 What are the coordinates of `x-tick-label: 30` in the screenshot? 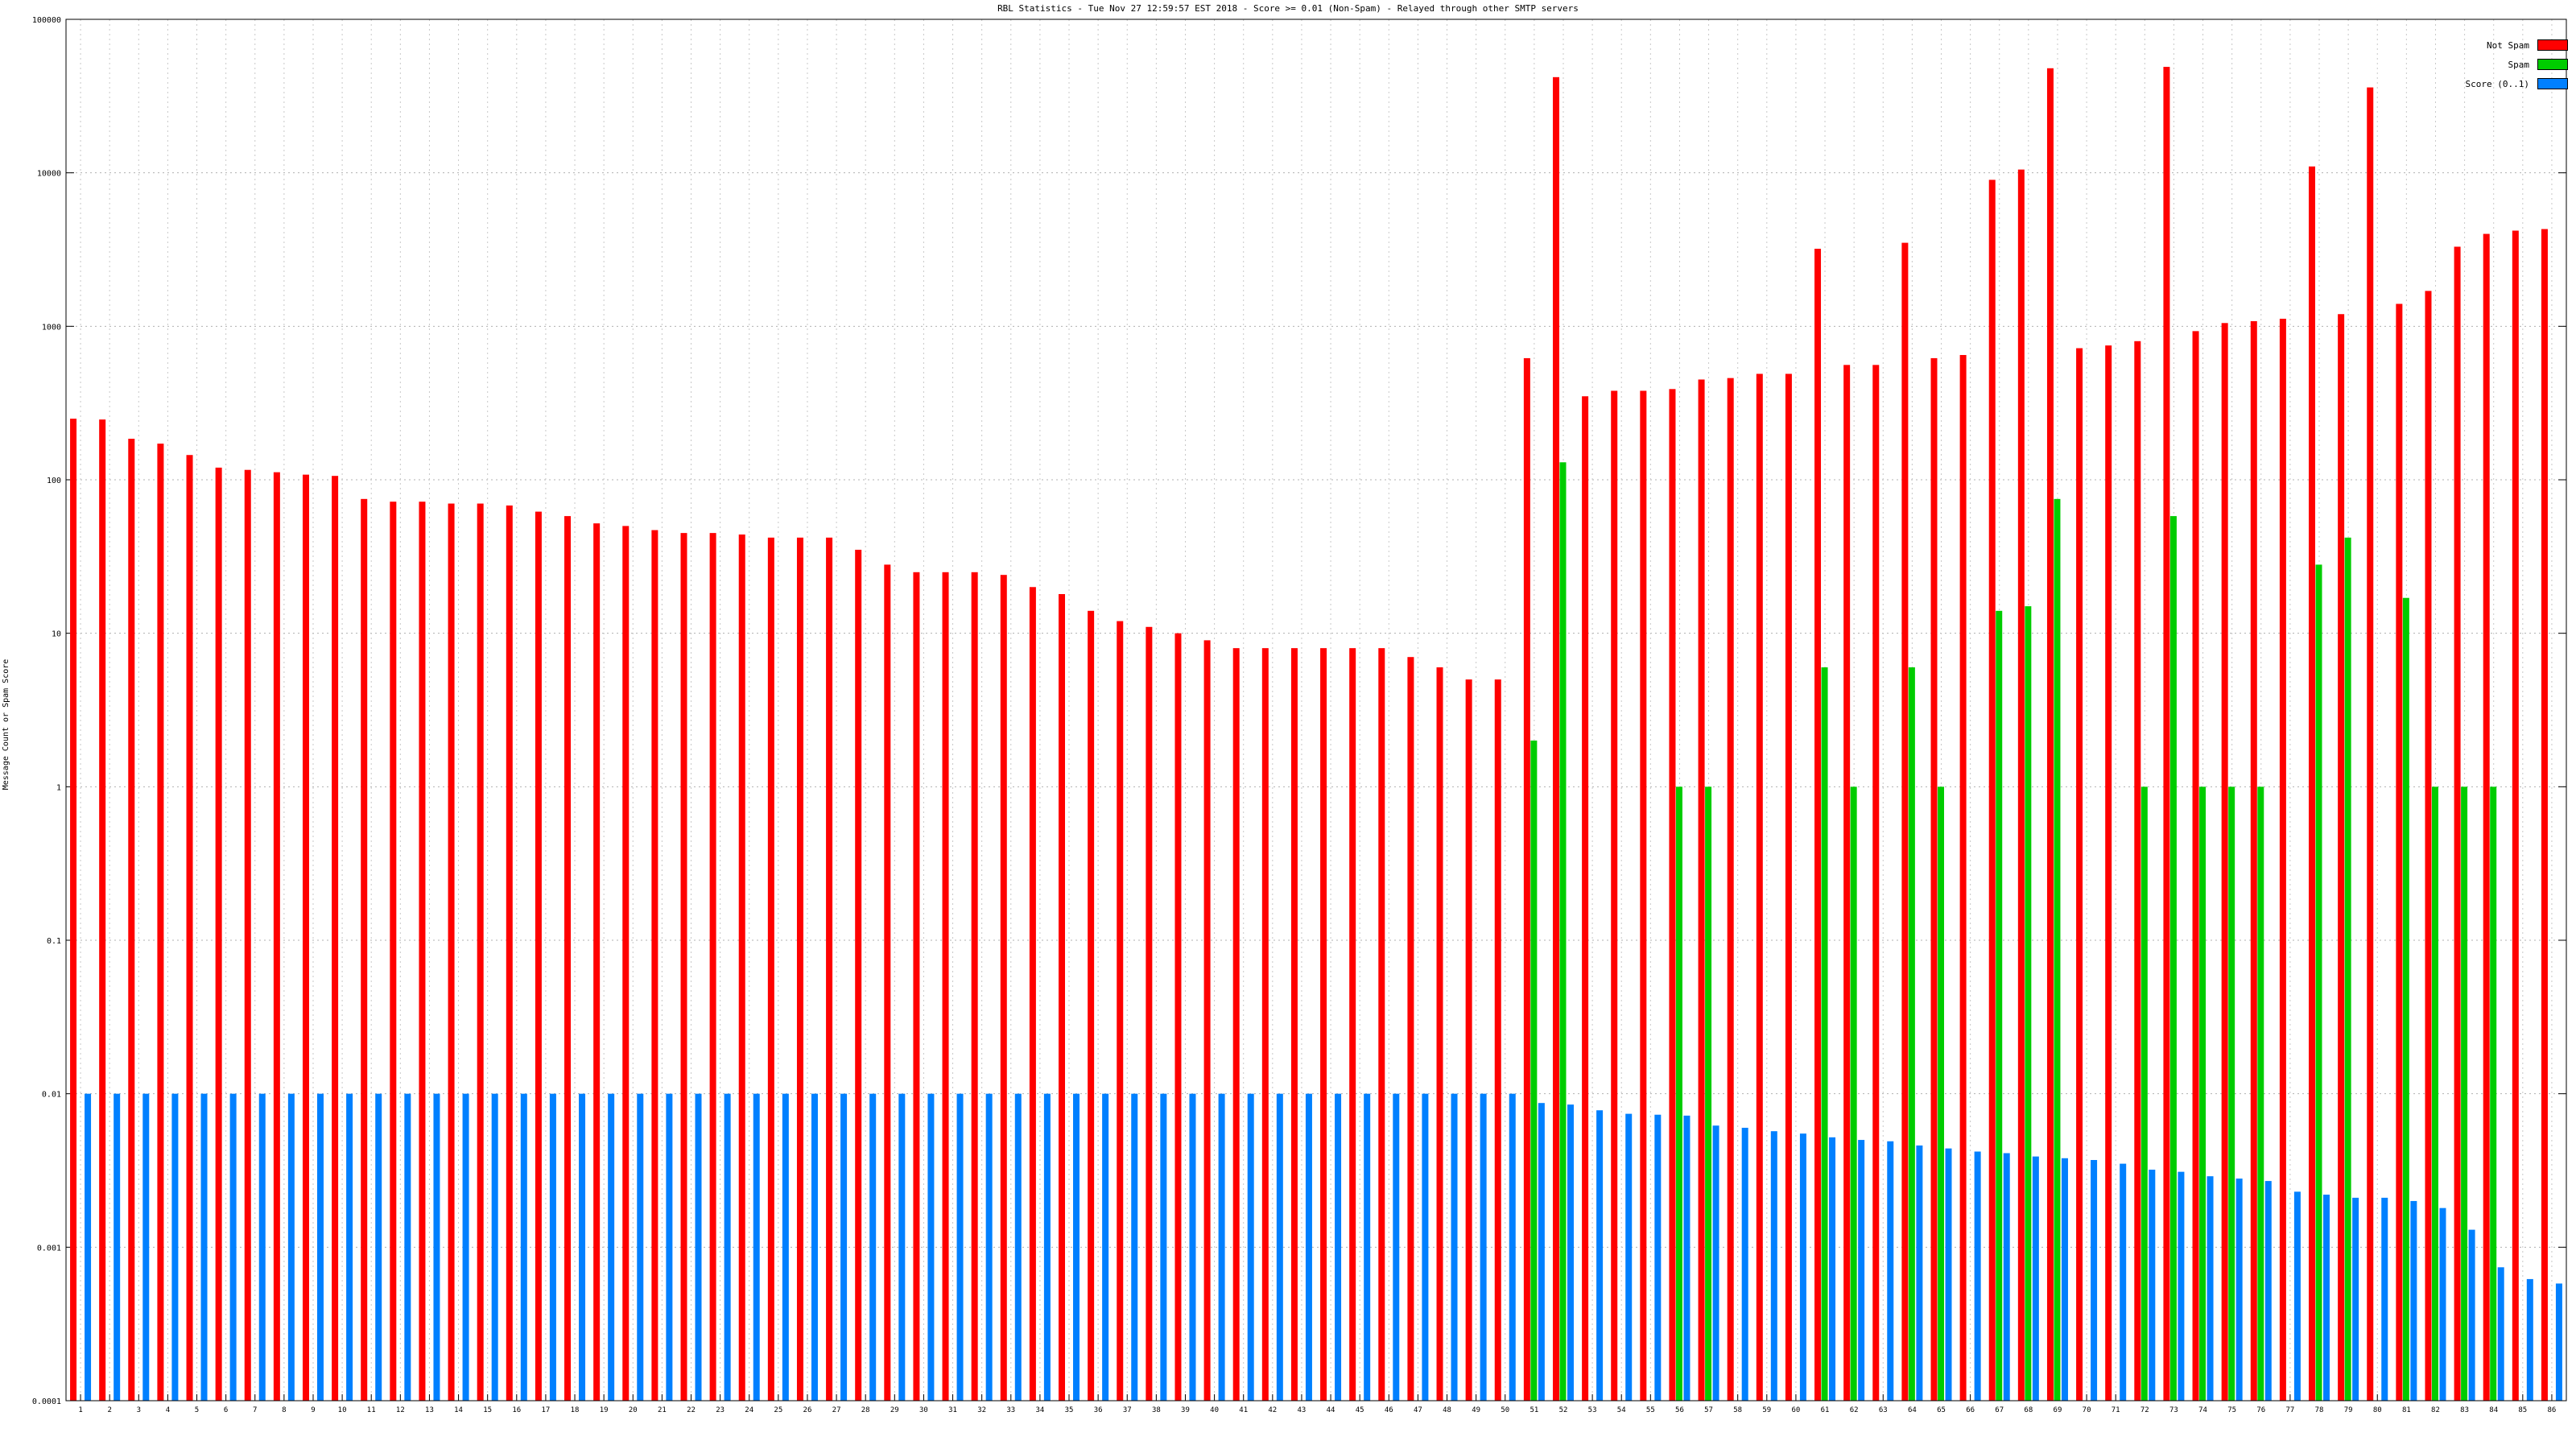 It's located at (924, 1410).